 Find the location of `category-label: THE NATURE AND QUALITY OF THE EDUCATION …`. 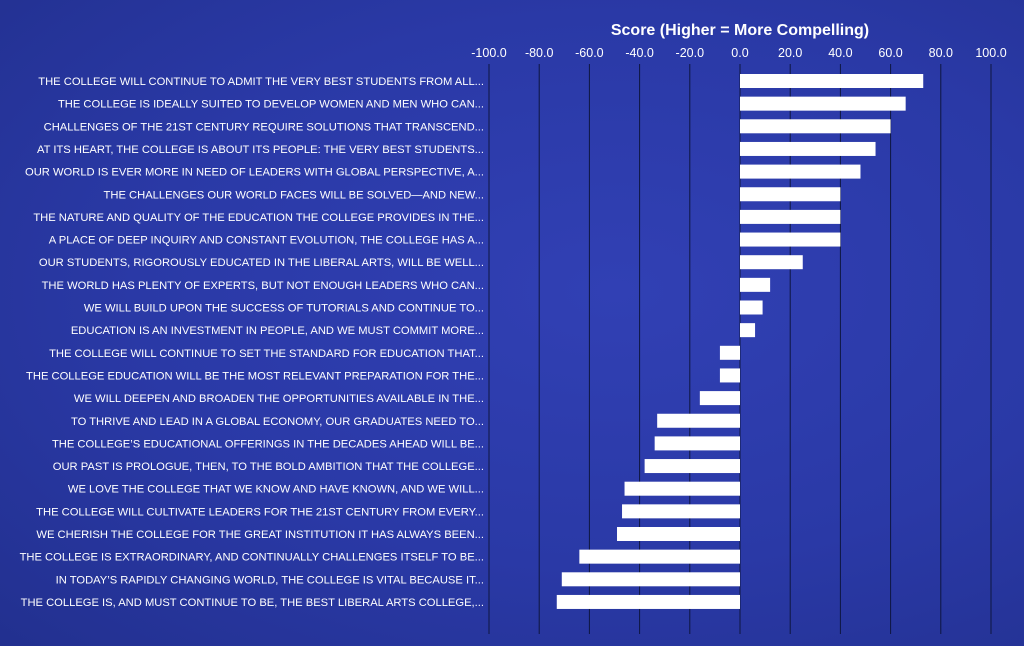

category-label: THE NATURE AND QUALITY OF THE EDUCATION … is located at coordinates (258, 218).